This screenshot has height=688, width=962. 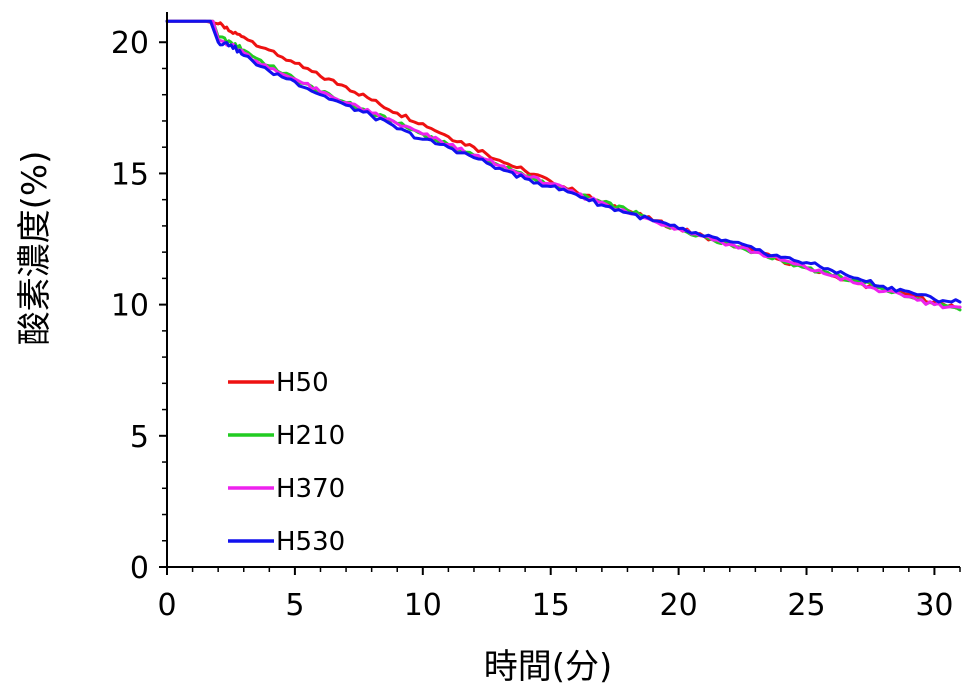 What do you see at coordinates (934, 605) in the screenshot?
I see `x-tick-label: 30` at bounding box center [934, 605].